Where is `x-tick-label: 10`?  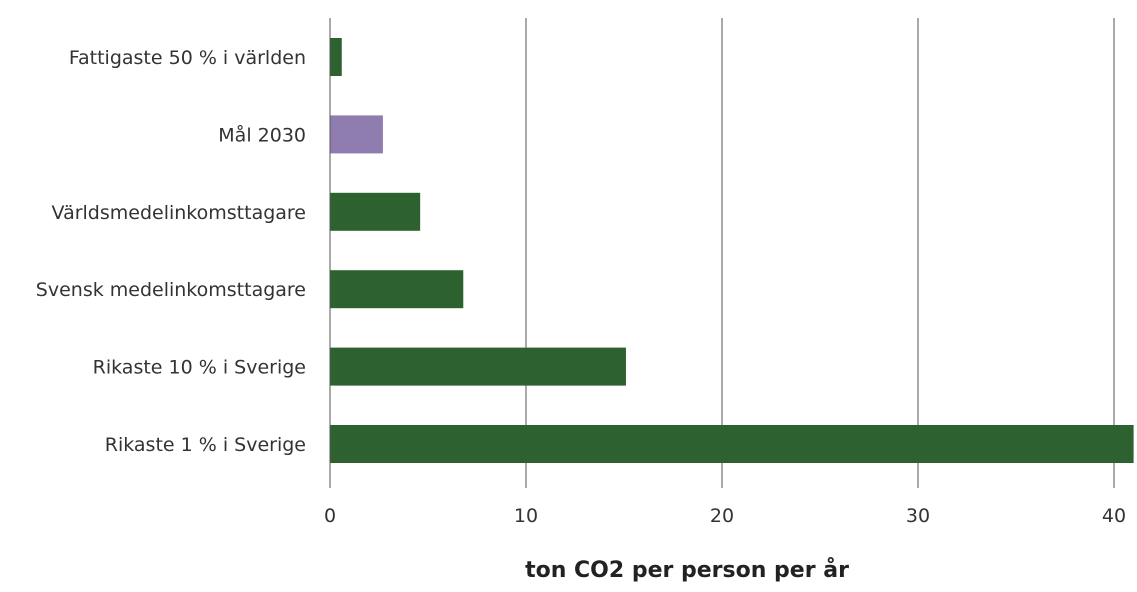
x-tick-label: 10 is located at coordinates (526, 516).